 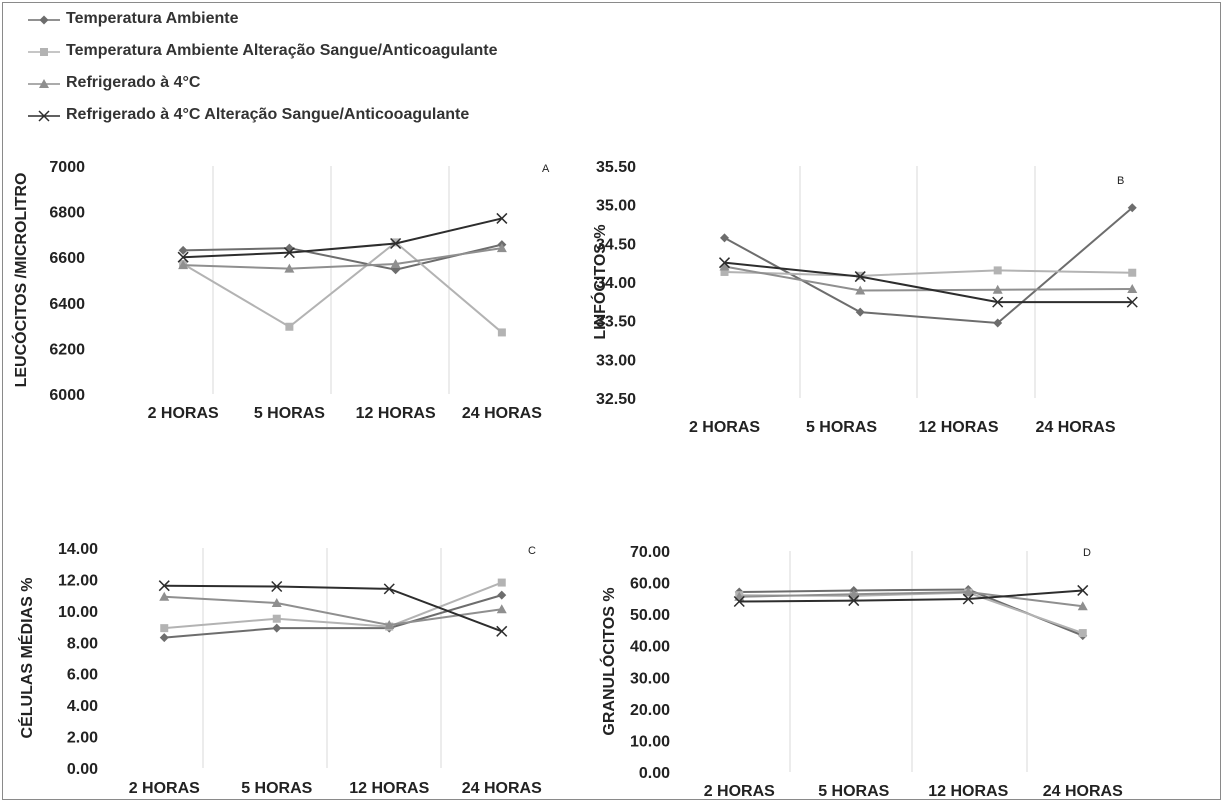 I want to click on y-tick-label: 60.00, so click(x=650, y=584).